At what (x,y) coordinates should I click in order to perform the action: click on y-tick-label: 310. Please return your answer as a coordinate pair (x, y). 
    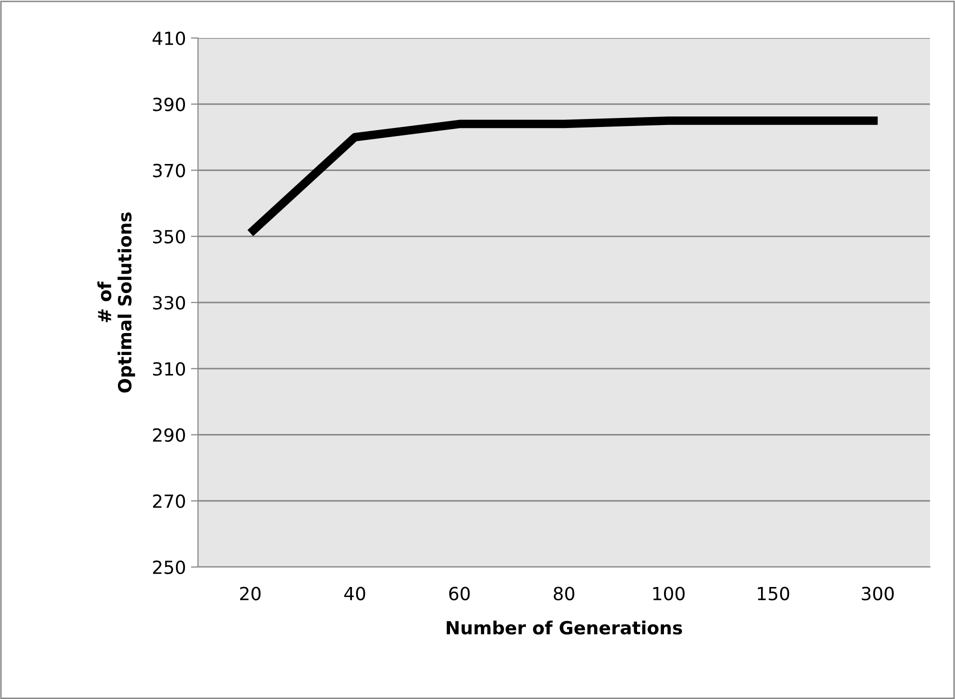
    Looking at the image, I should click on (169, 369).